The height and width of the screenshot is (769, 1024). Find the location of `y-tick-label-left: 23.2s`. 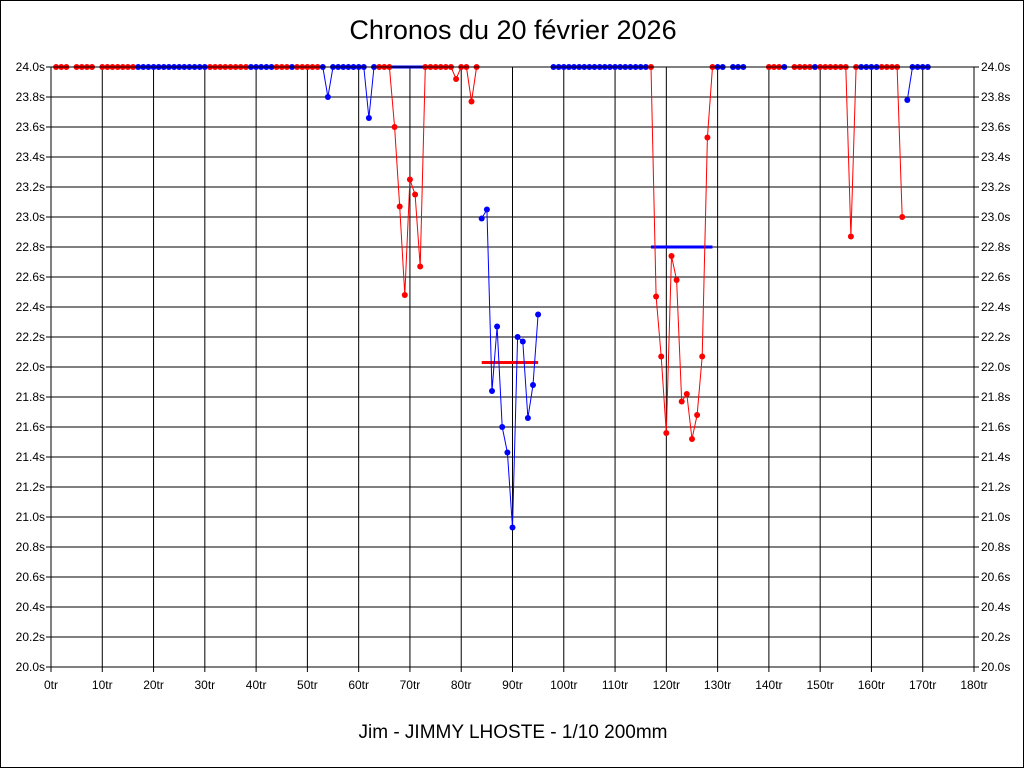

y-tick-label-left: 23.2s is located at coordinates (30, 187).